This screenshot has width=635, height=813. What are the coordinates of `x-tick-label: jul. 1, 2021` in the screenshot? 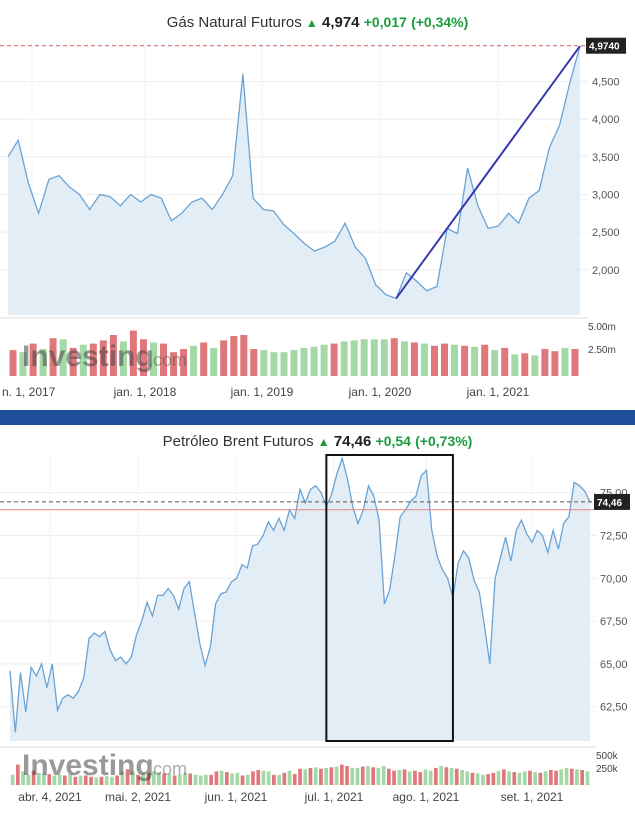 It's located at (334, 797).